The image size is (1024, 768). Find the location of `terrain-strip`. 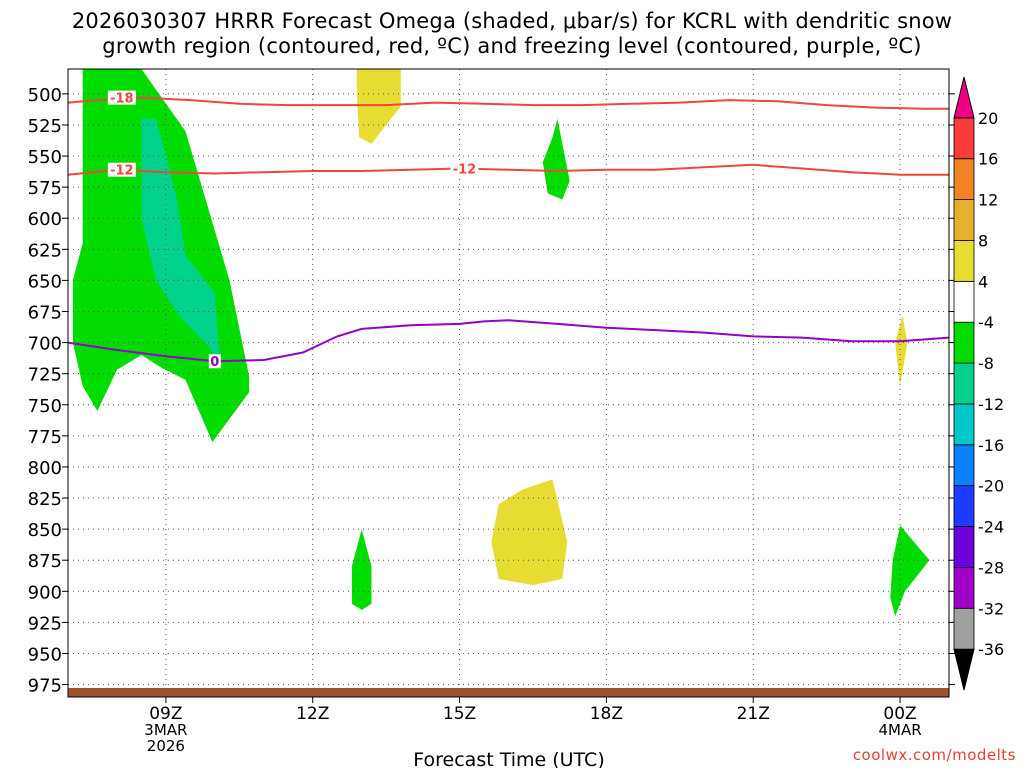

terrain-strip is located at coordinates (508, 692).